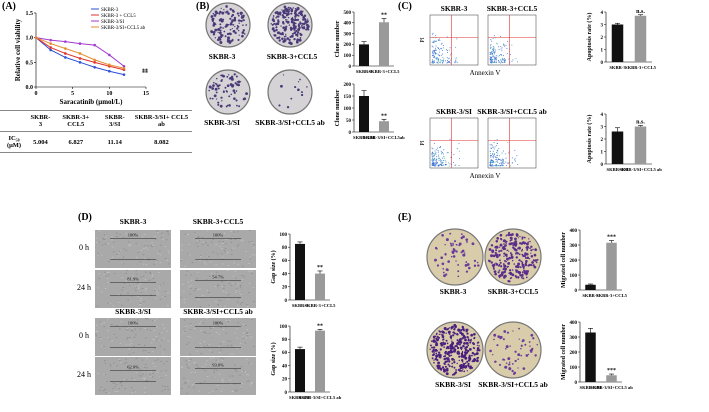  I want to click on annotation: ***, so click(611, 238).